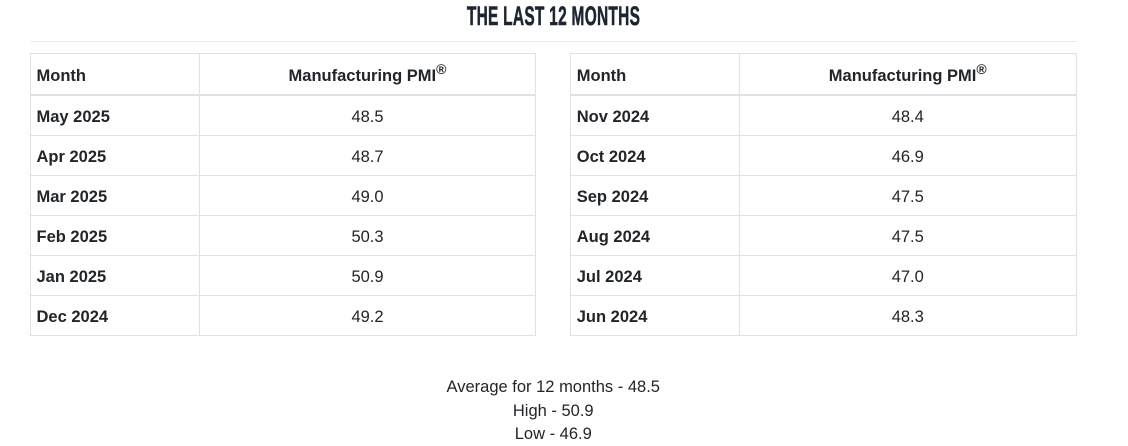 The image size is (1128, 446). I want to click on table-row: Oct 2024 46.9, so click(823, 155).